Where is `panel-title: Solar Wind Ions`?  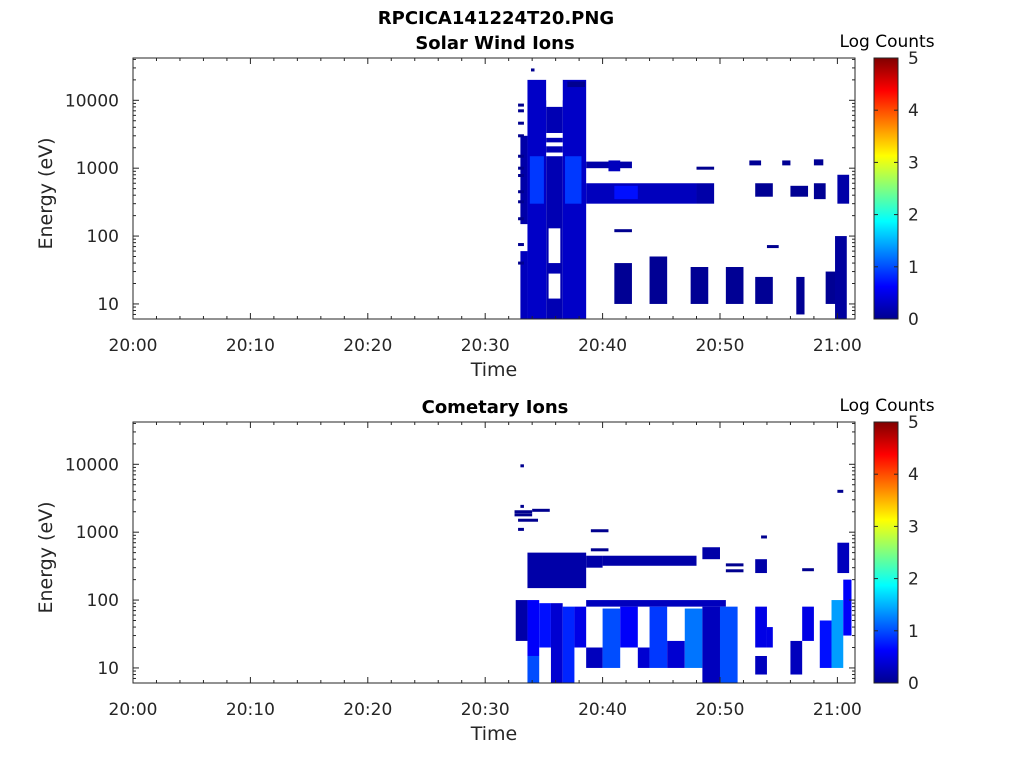
panel-title: Solar Wind Ions is located at coordinates (494, 43).